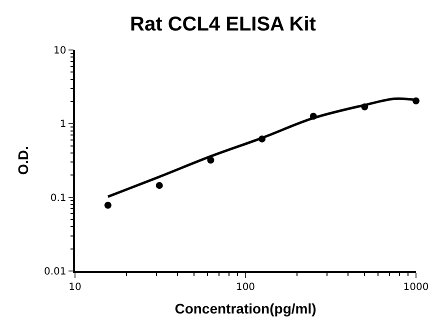 This screenshot has width=446, height=326. Describe the element at coordinates (55, 272) in the screenshot. I see `y-tick-label: 0.01` at that location.